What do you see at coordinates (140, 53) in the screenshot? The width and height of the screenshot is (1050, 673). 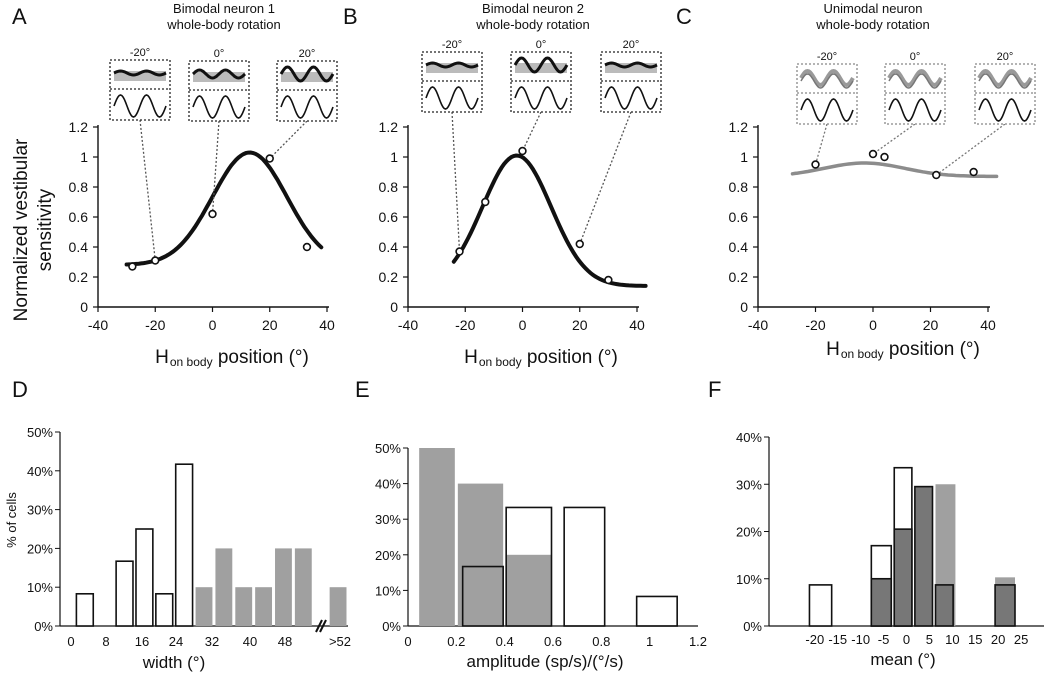 I see `inset-label-a: -20°` at bounding box center [140, 53].